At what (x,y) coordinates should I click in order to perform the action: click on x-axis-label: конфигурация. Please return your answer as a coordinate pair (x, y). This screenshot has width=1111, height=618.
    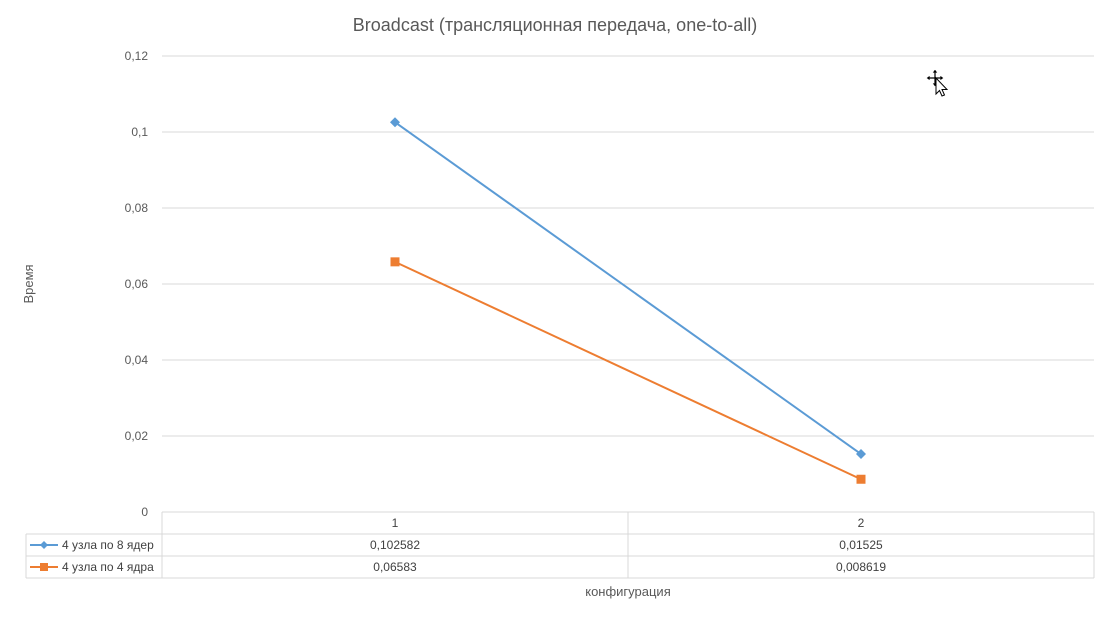
    Looking at the image, I should click on (628, 591).